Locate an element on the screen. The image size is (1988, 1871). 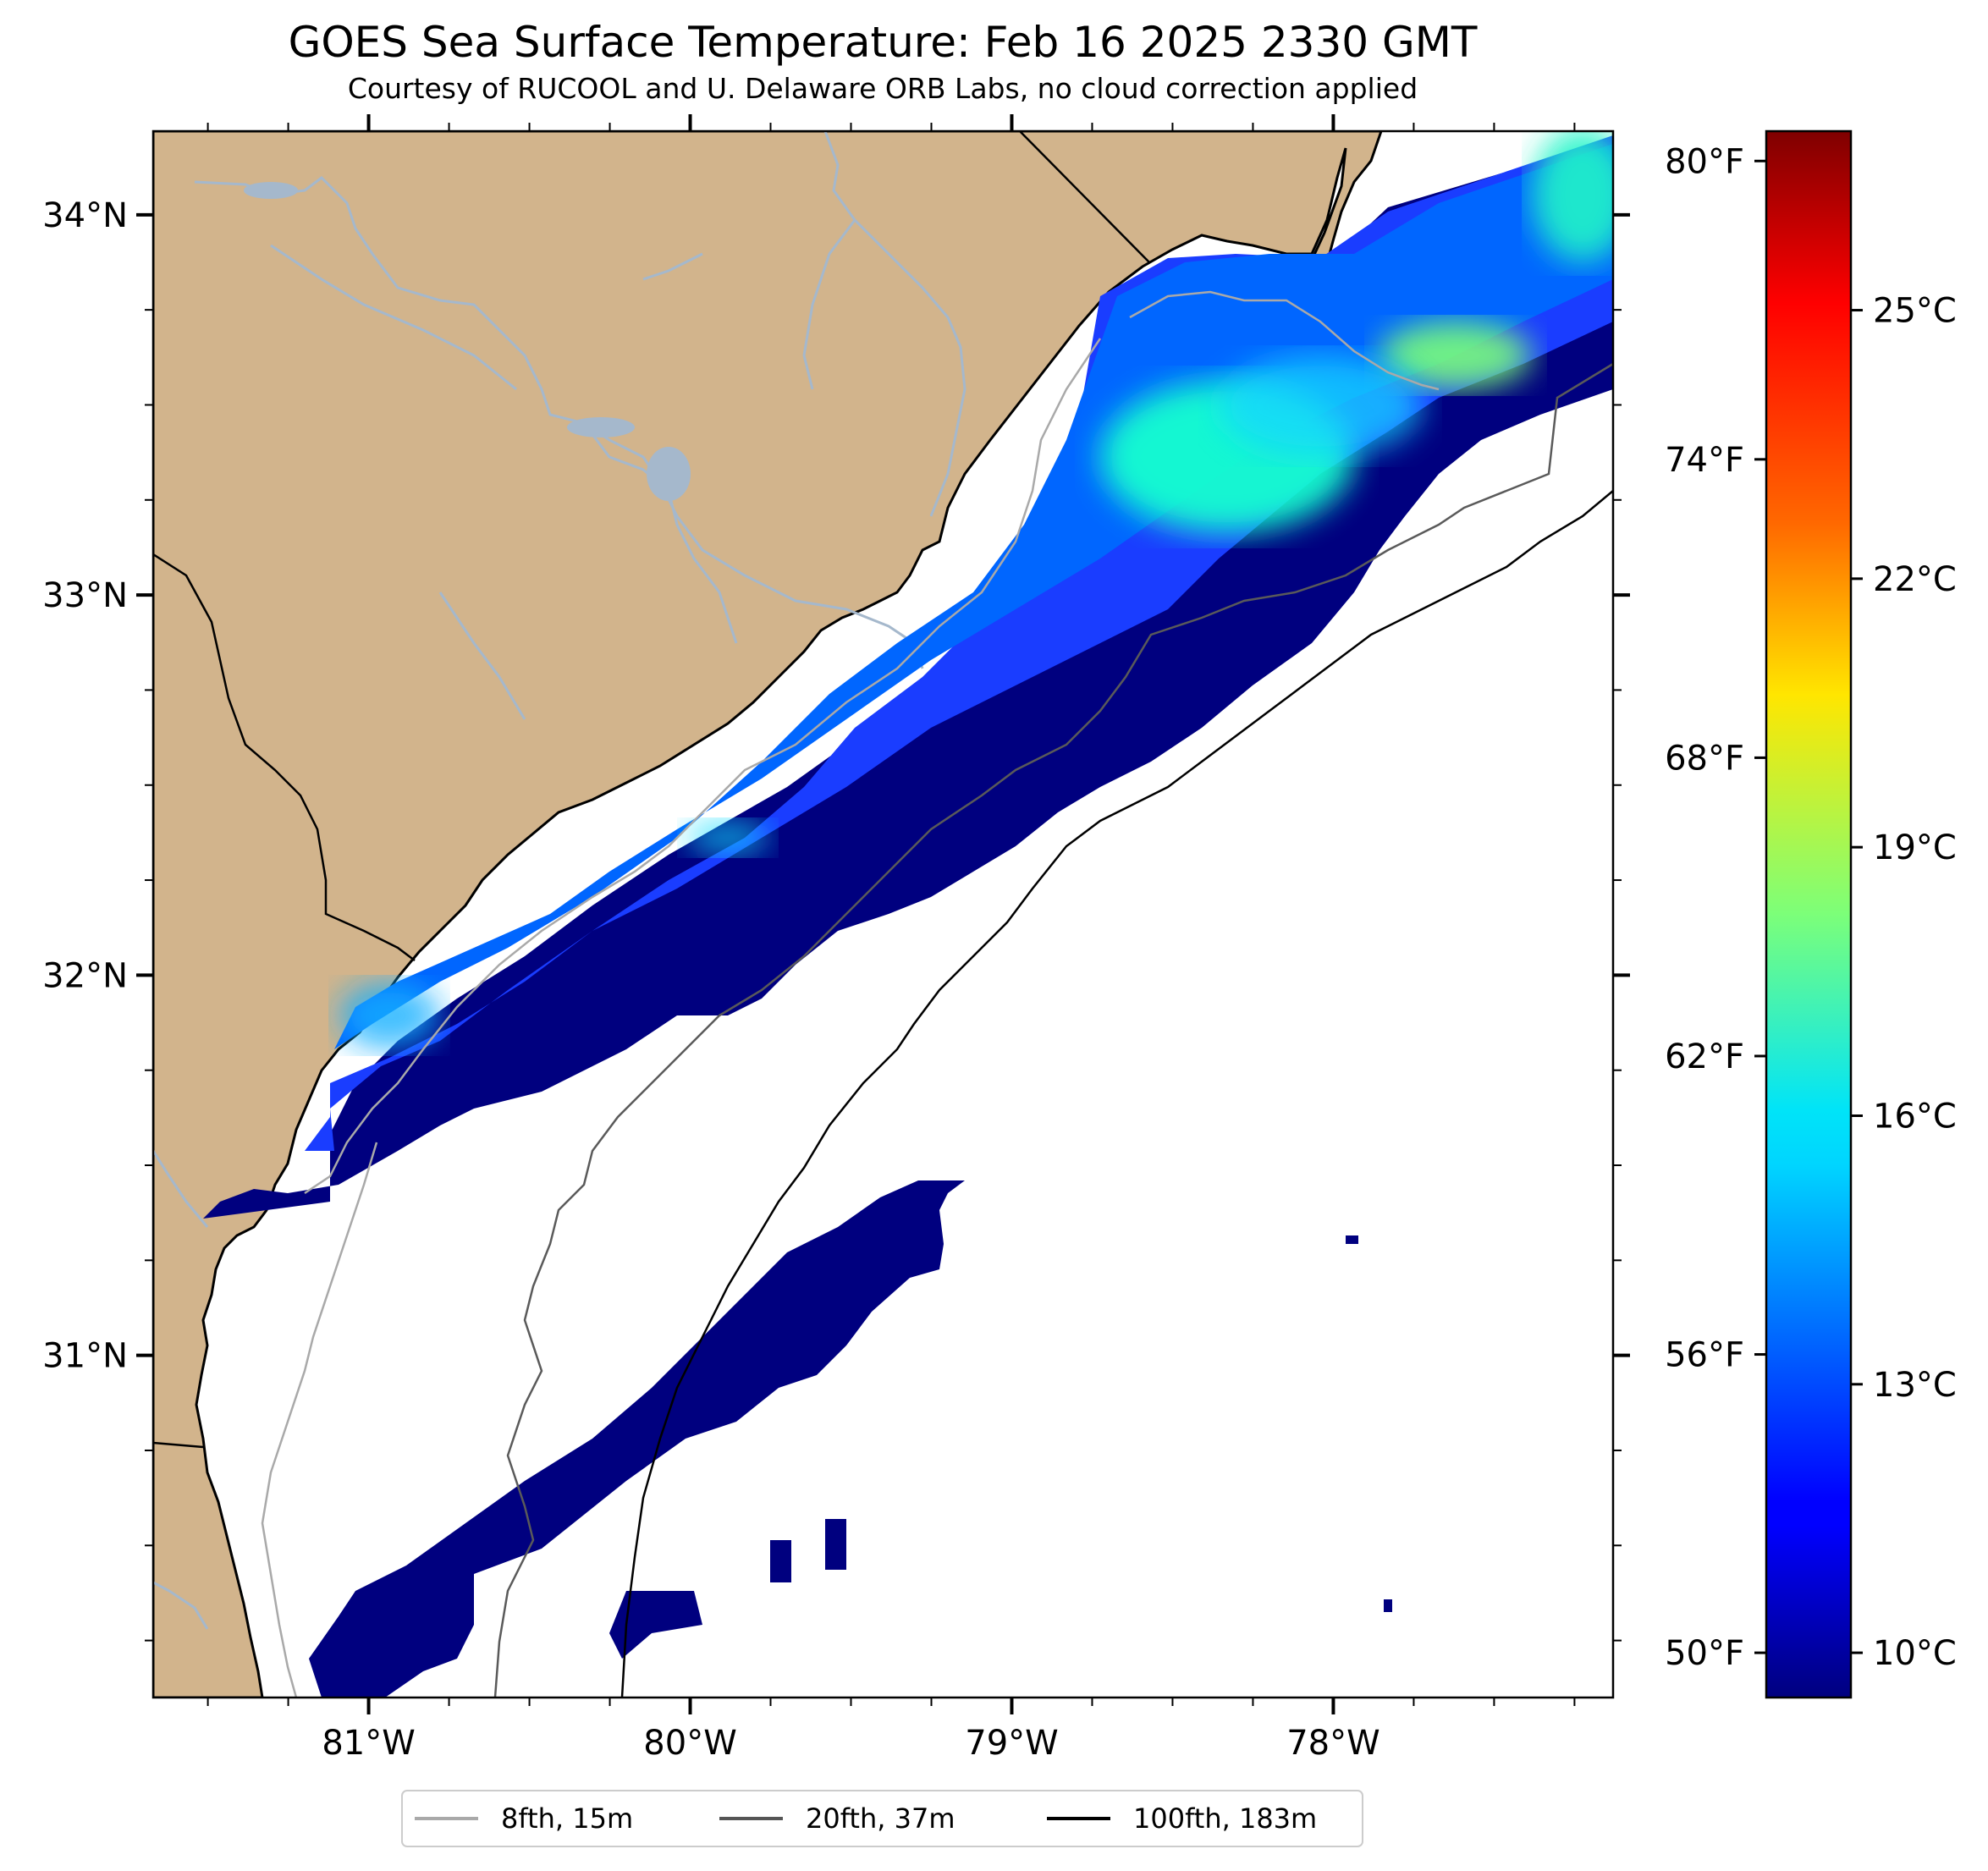
lat-tick-label: 31°N is located at coordinates (85, 1357).